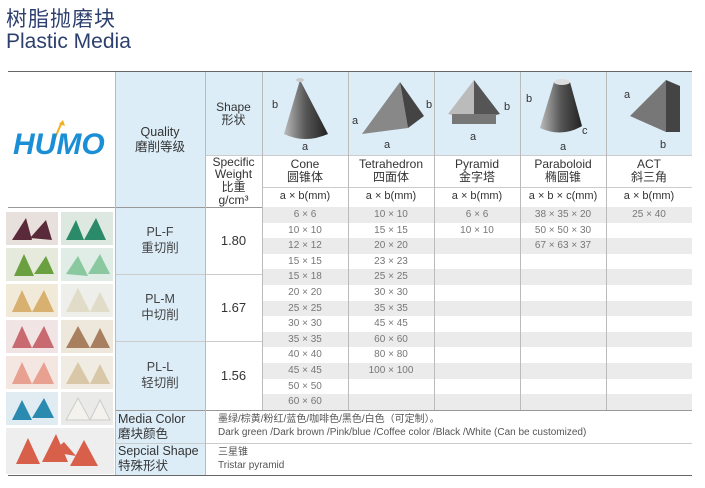 This screenshot has width=705, height=488. I want to click on shape-name-tetrahedron: Tetrahedron 四面体, so click(391, 171).